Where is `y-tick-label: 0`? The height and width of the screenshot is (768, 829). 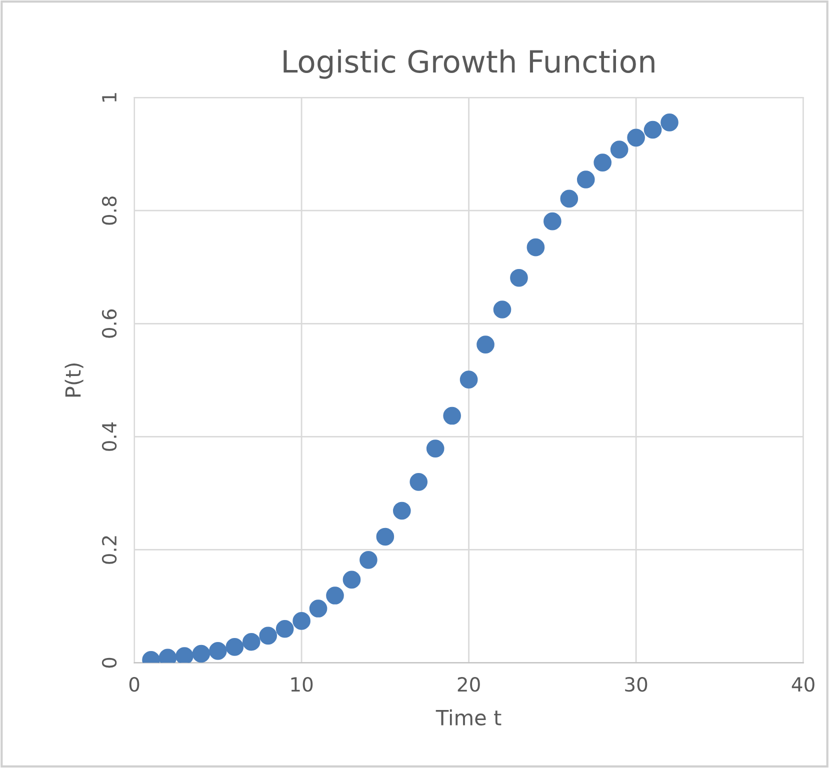
y-tick-label: 0 is located at coordinates (109, 663).